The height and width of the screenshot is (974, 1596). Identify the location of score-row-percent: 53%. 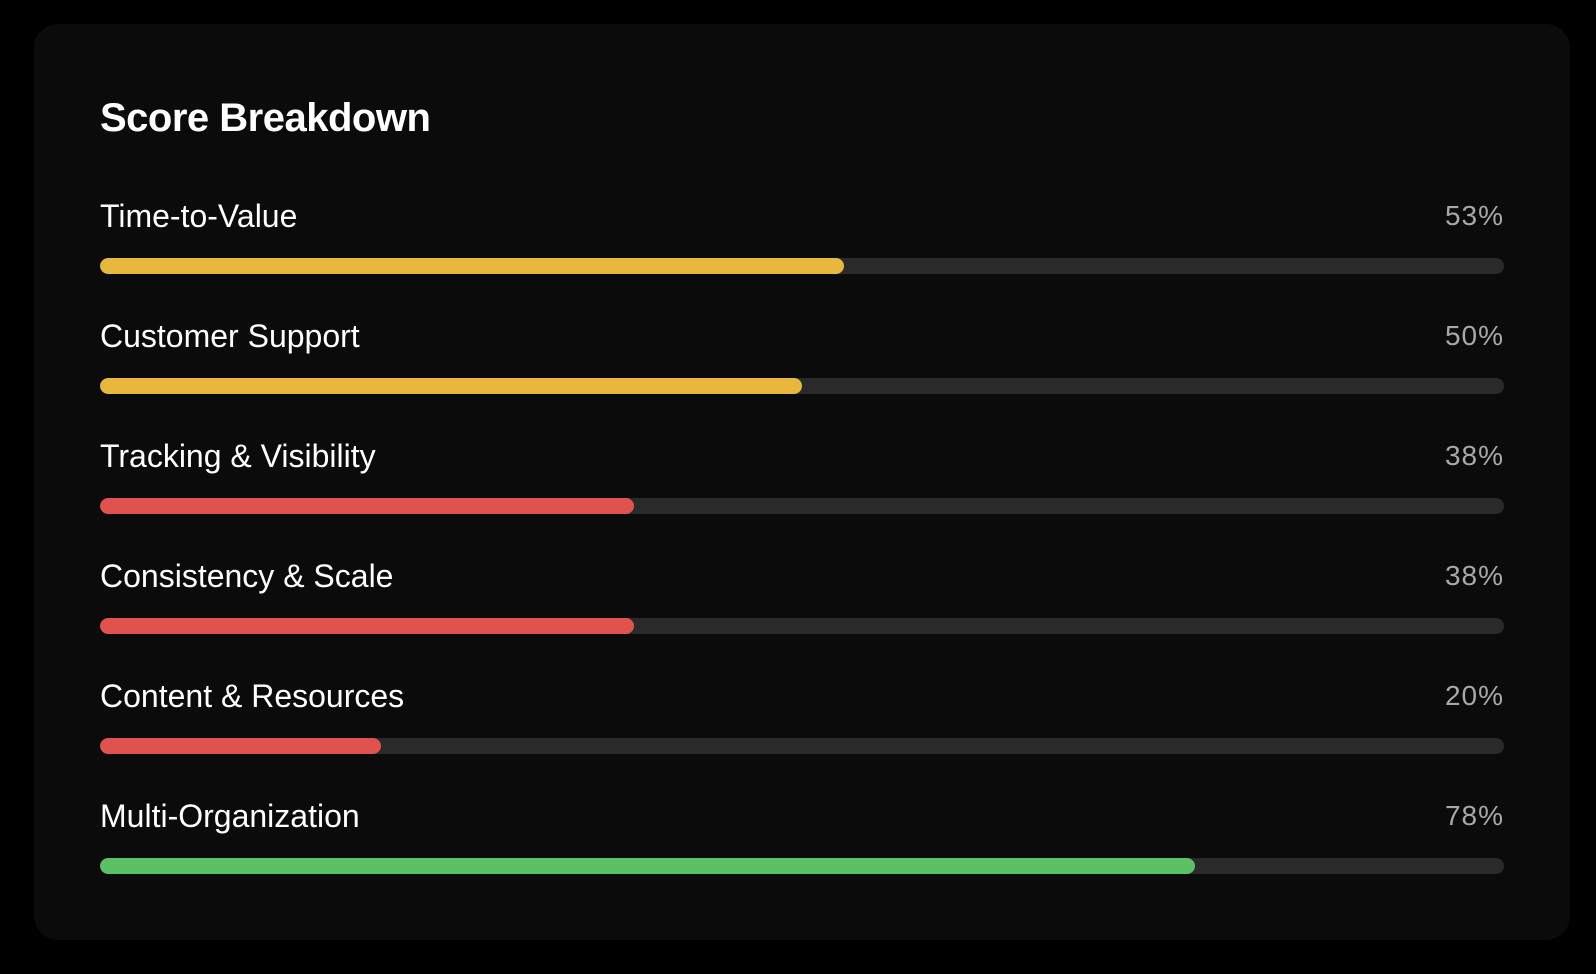
(1474, 215).